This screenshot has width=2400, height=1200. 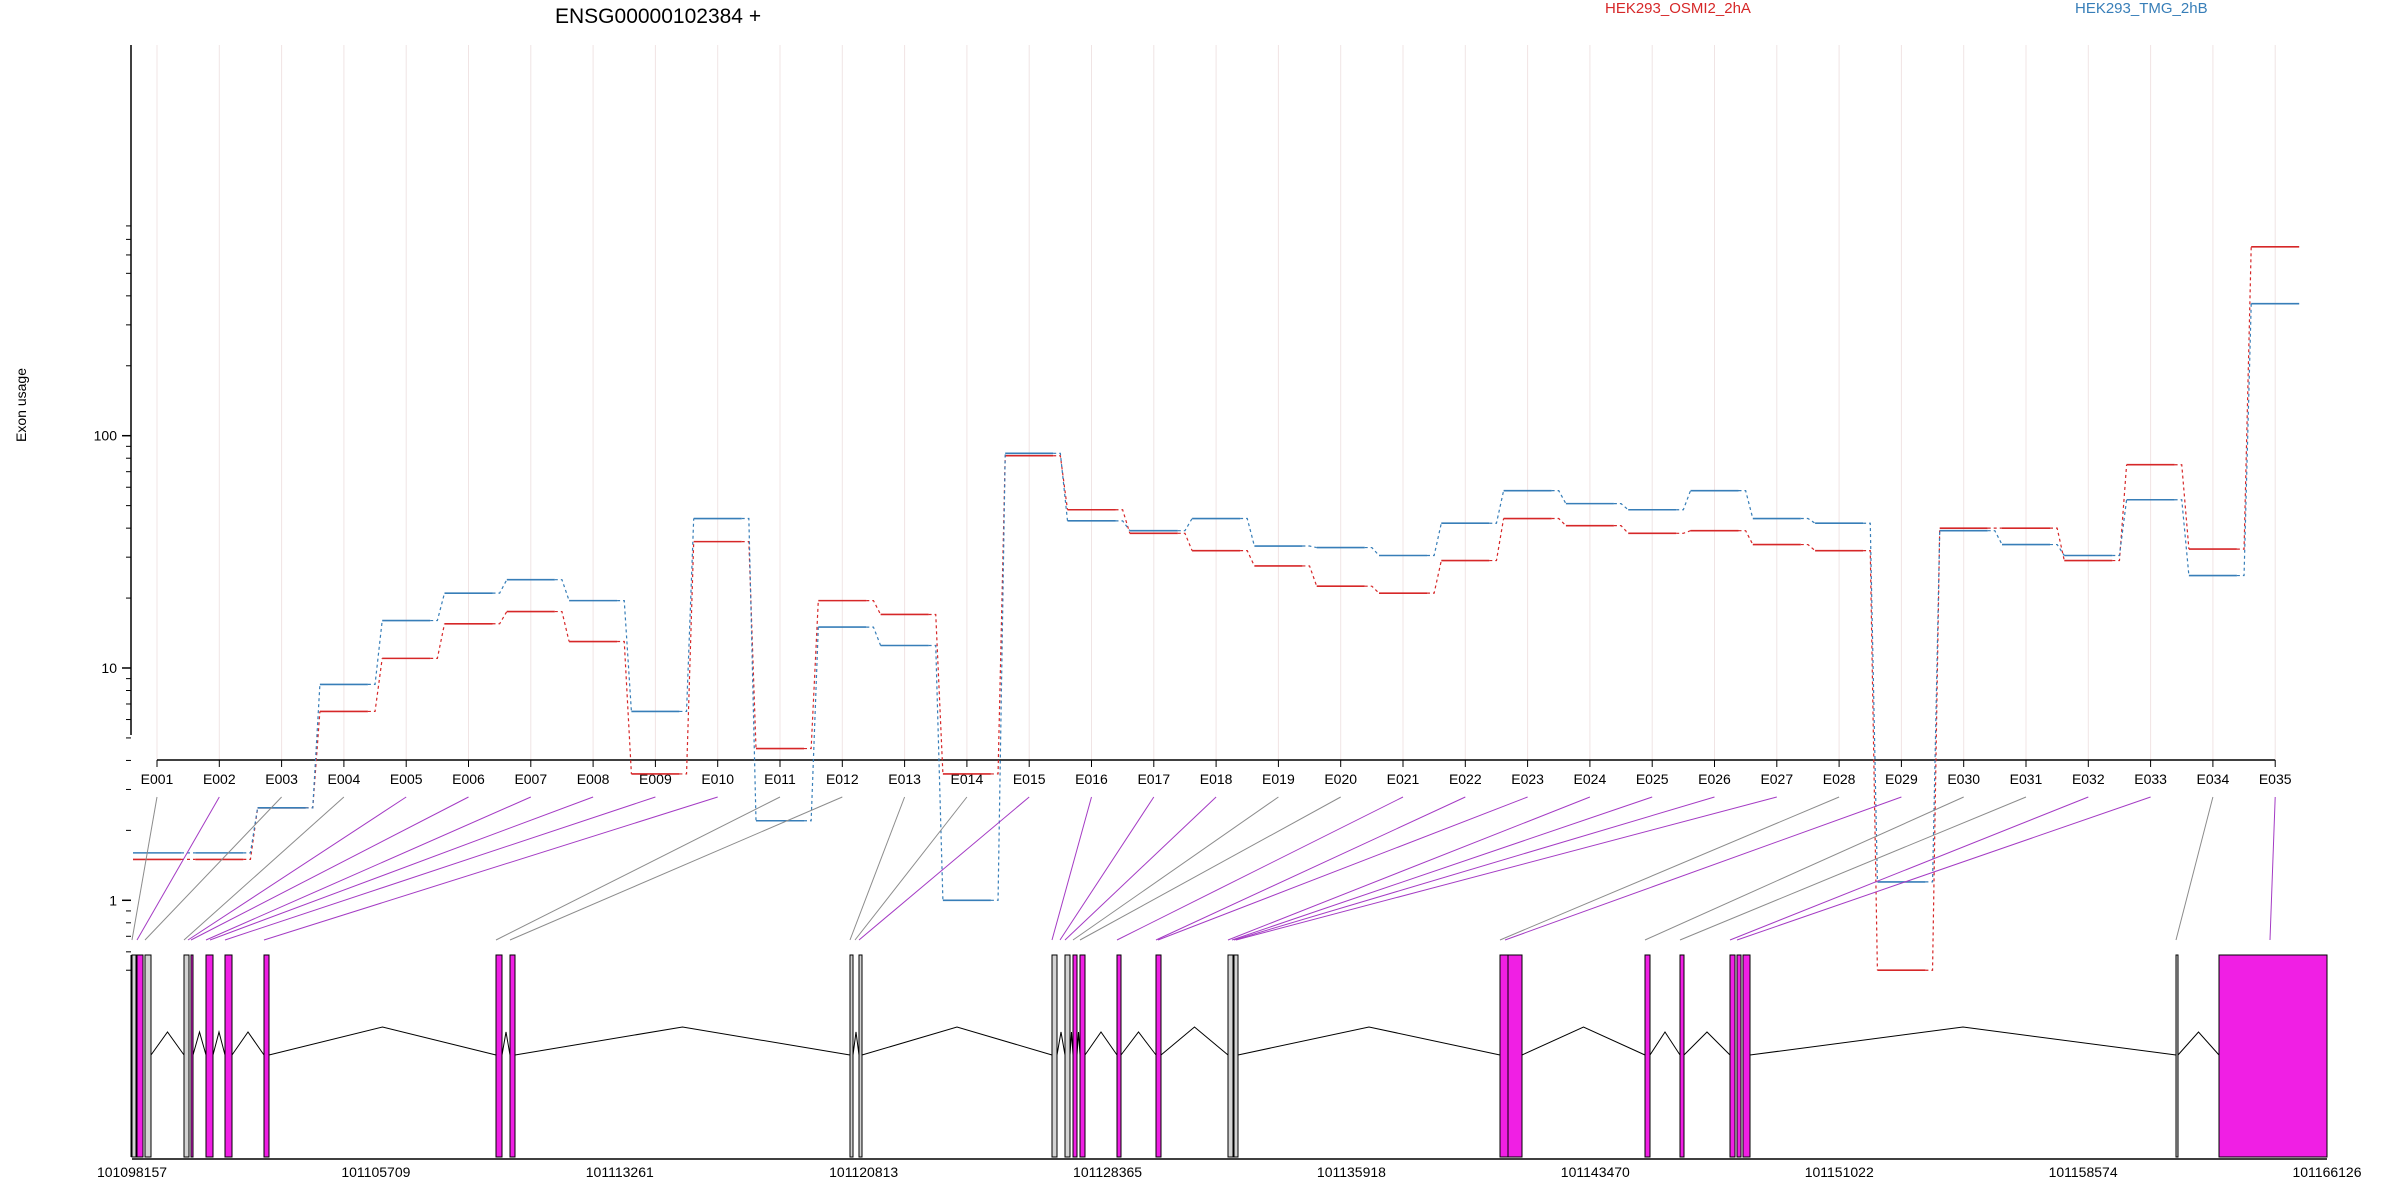 I want to click on x-tick-label: E027, so click(x=1776, y=779).